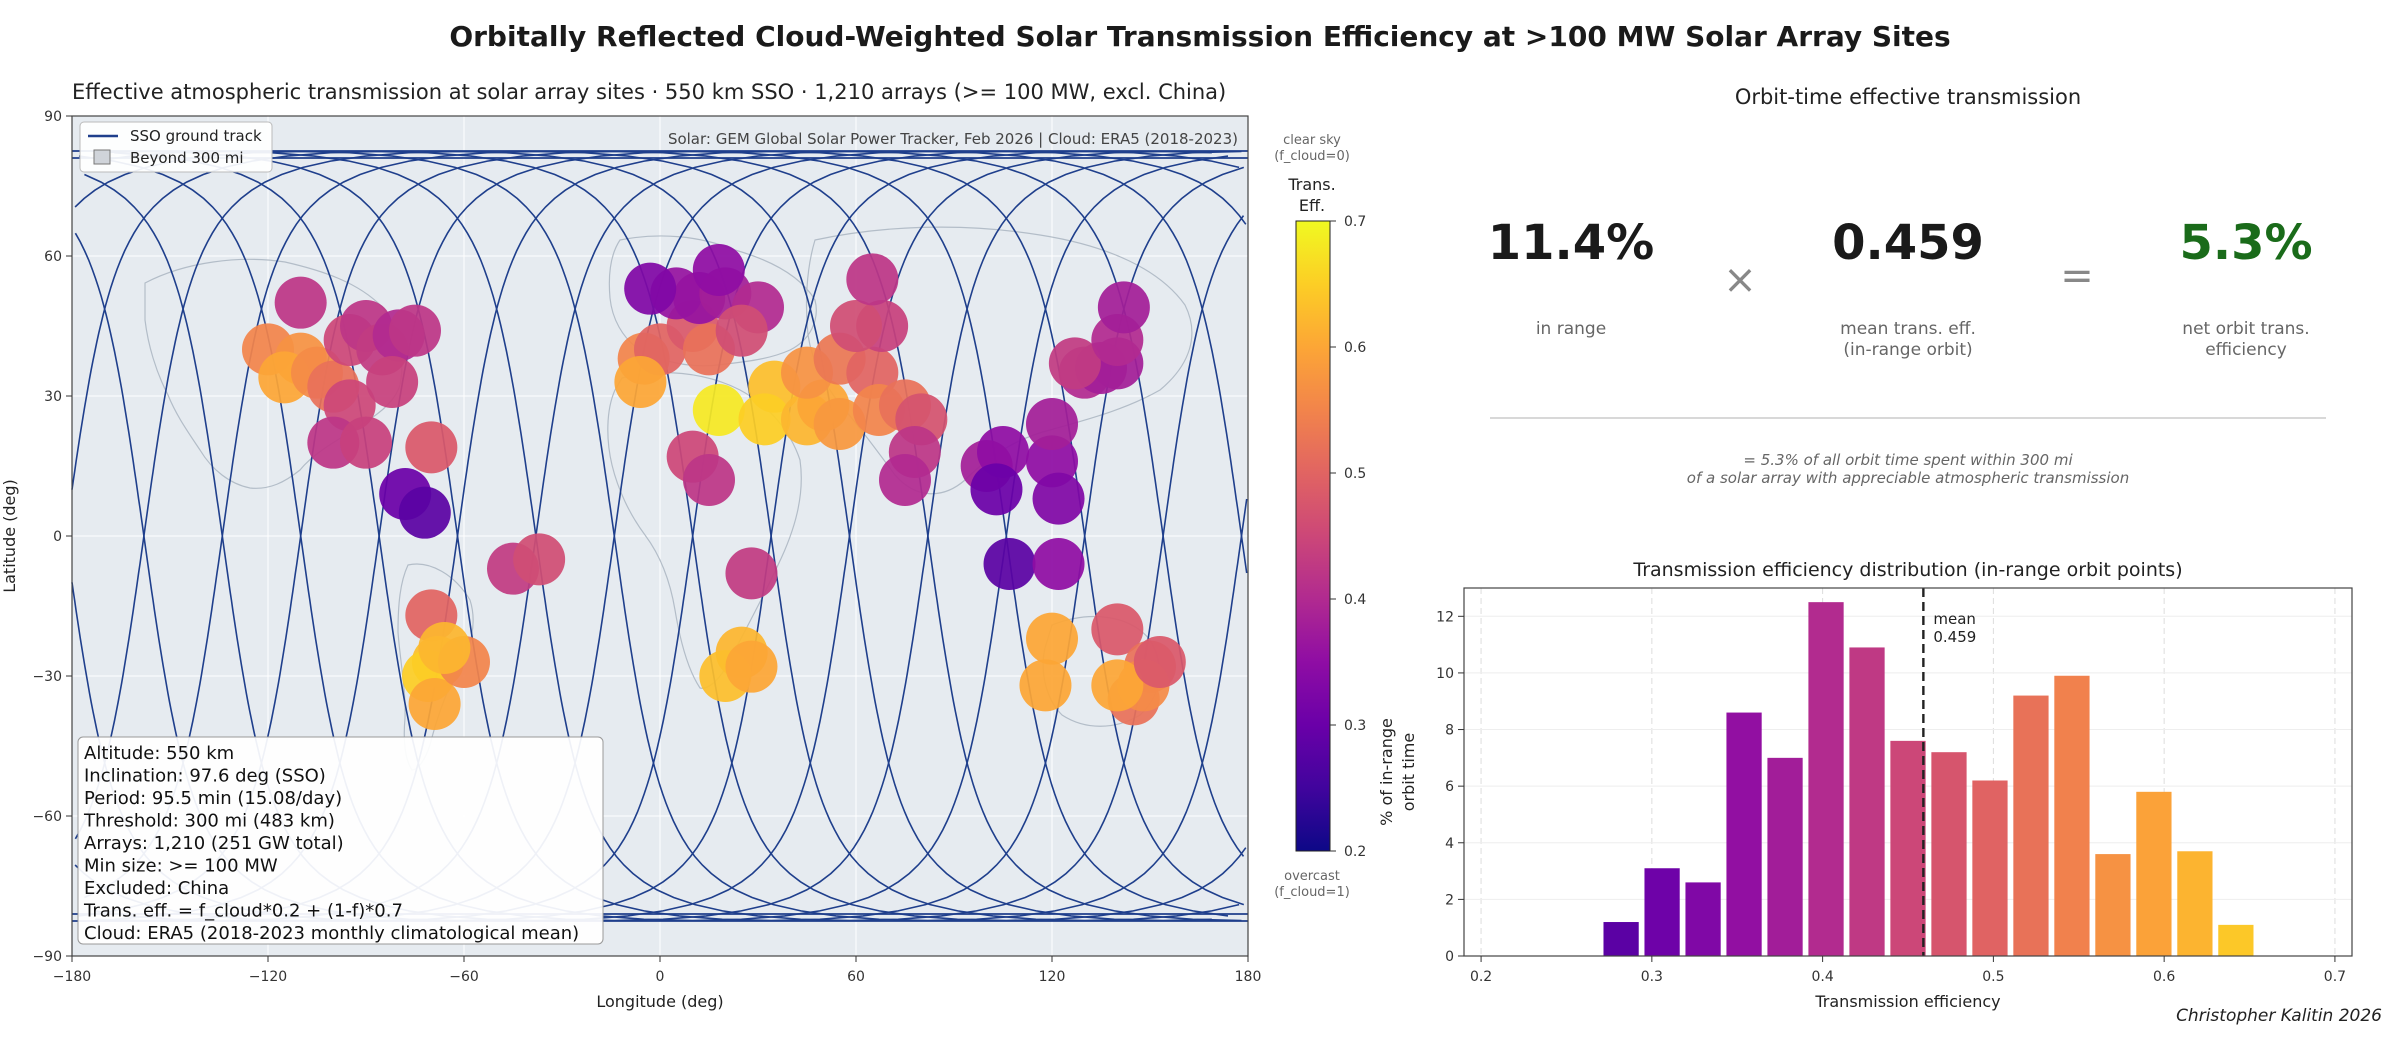 The width and height of the screenshot is (2400, 1050). I want to click on map-ylabel: Latitude (deg), so click(9, 536).